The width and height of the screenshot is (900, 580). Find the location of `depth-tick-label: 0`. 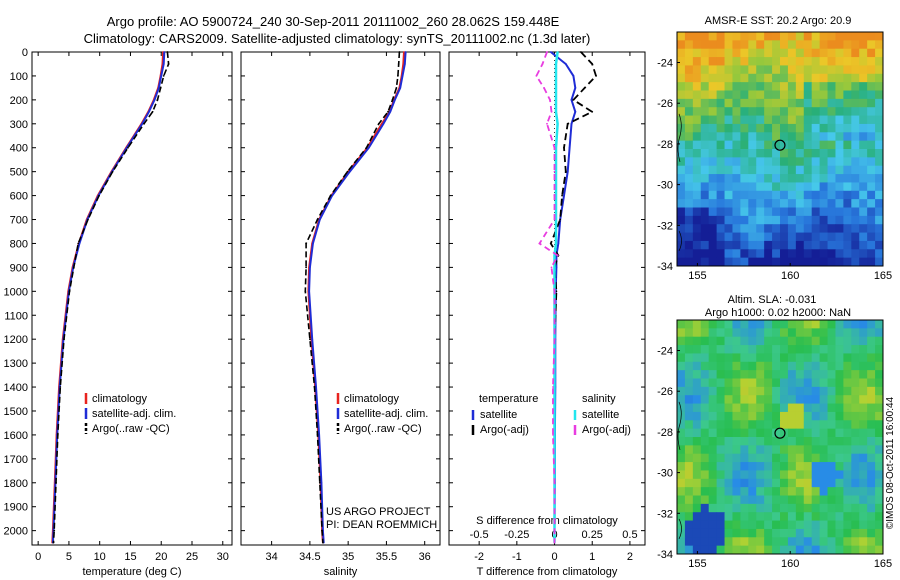

depth-tick-label: 0 is located at coordinates (25, 53).